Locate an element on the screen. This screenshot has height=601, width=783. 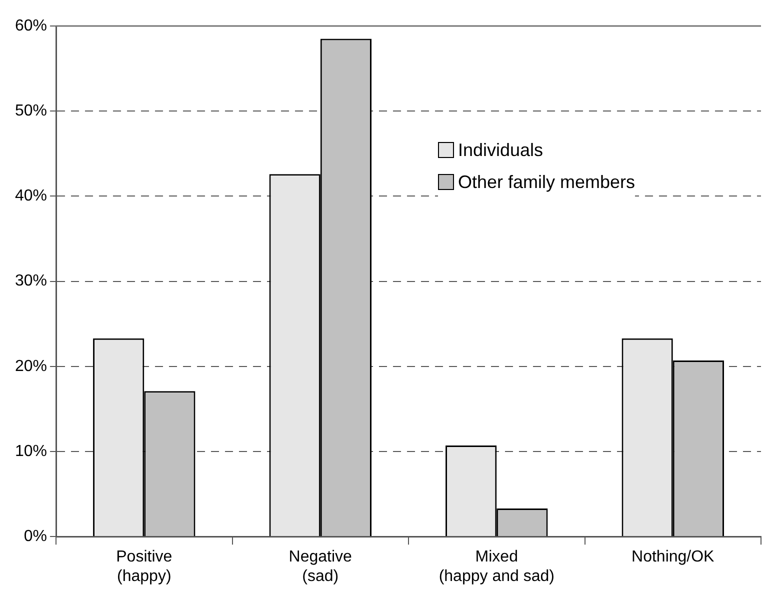
y-tick-label: 30% is located at coordinates (31, 281).